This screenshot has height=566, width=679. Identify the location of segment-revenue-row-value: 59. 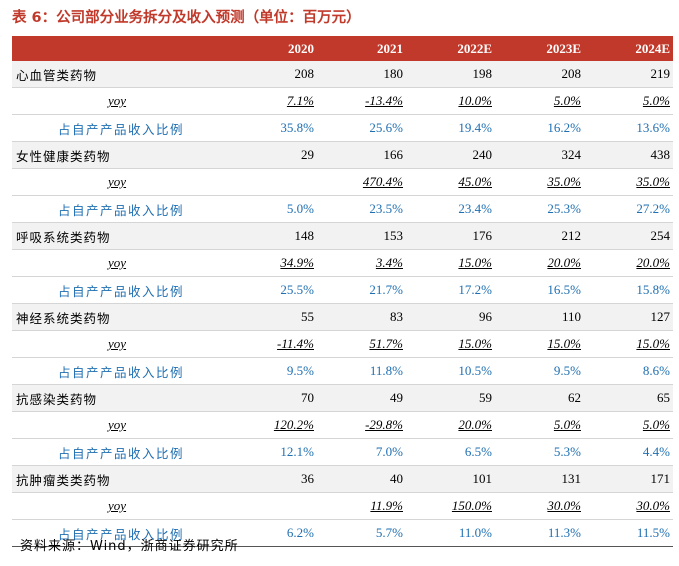
(450, 398).